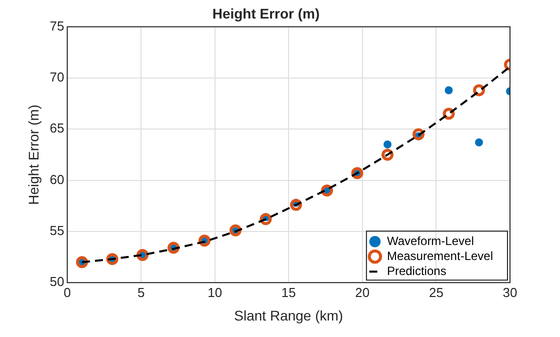  What do you see at coordinates (362, 292) in the screenshot?
I see `x-tick-label: 20` at bounding box center [362, 292].